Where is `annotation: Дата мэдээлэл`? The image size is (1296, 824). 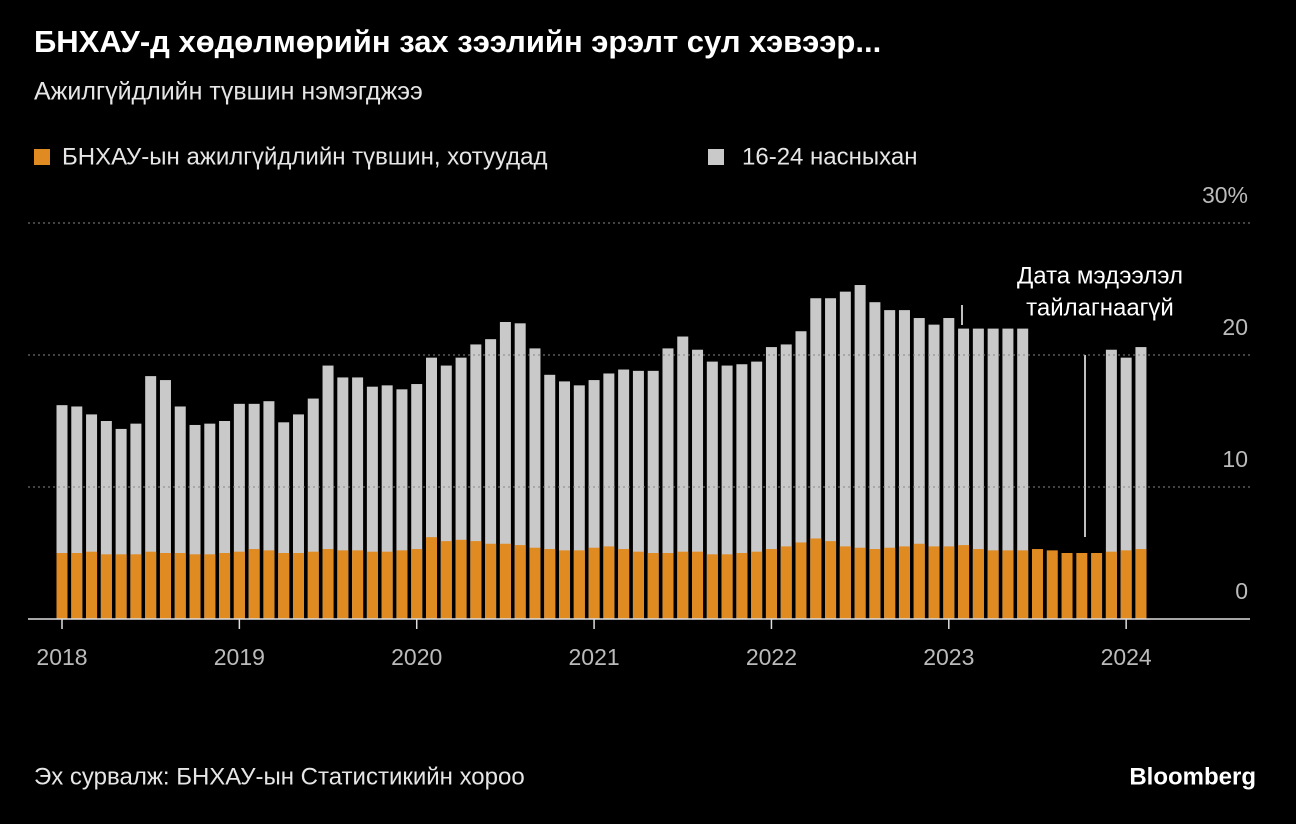 annotation: Дата мэдээлэл is located at coordinates (1100, 275).